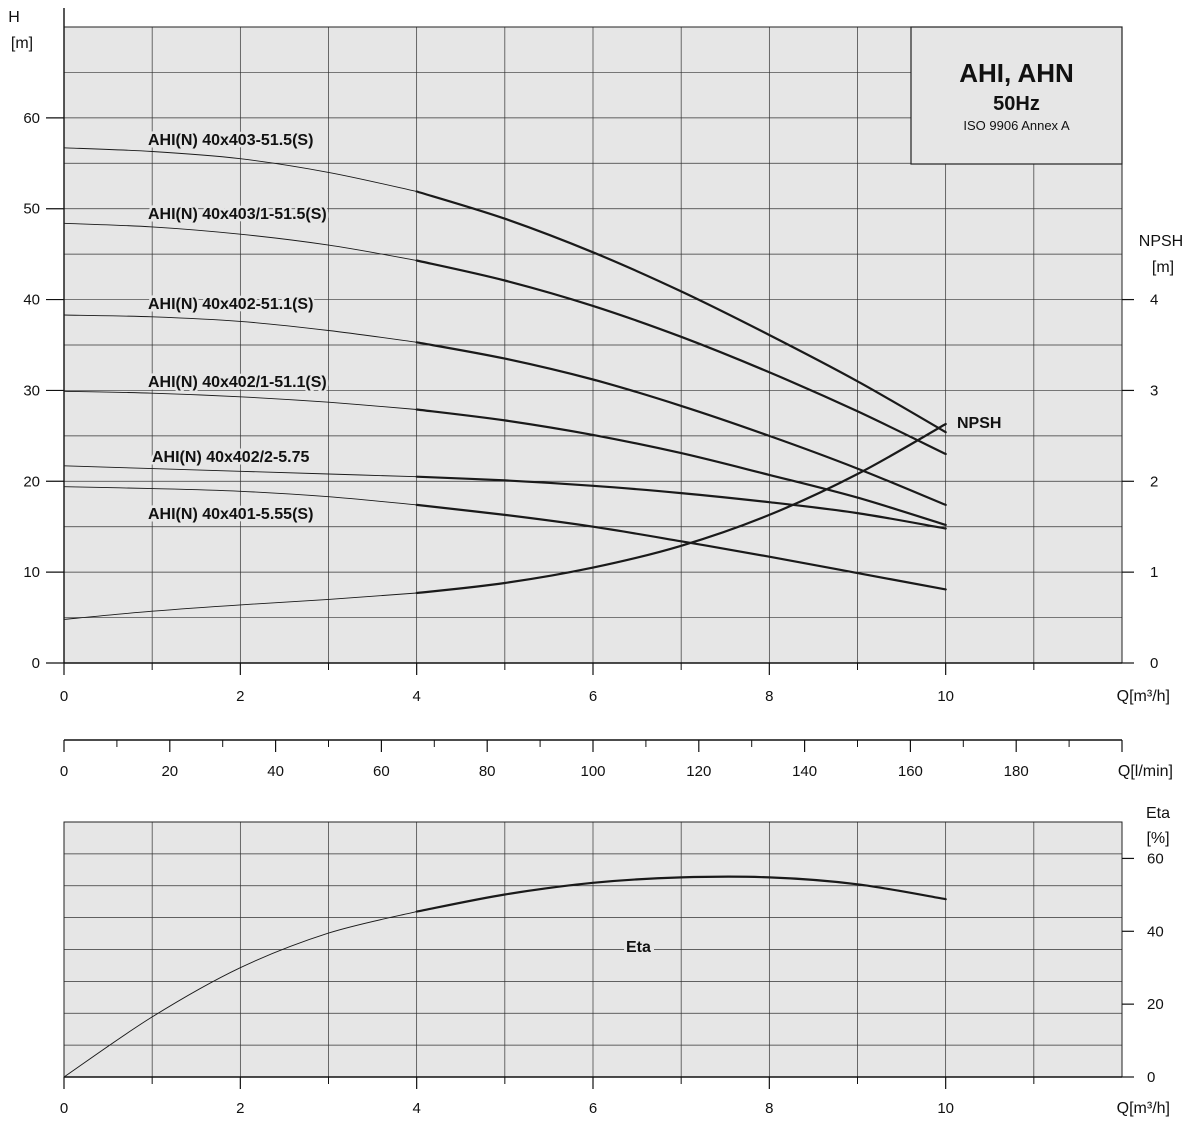 Image resolution: width=1200 pixels, height=1124 pixels. What do you see at coordinates (945, 1108) in the screenshot?
I see `eta-x-tick-label: 10` at bounding box center [945, 1108].